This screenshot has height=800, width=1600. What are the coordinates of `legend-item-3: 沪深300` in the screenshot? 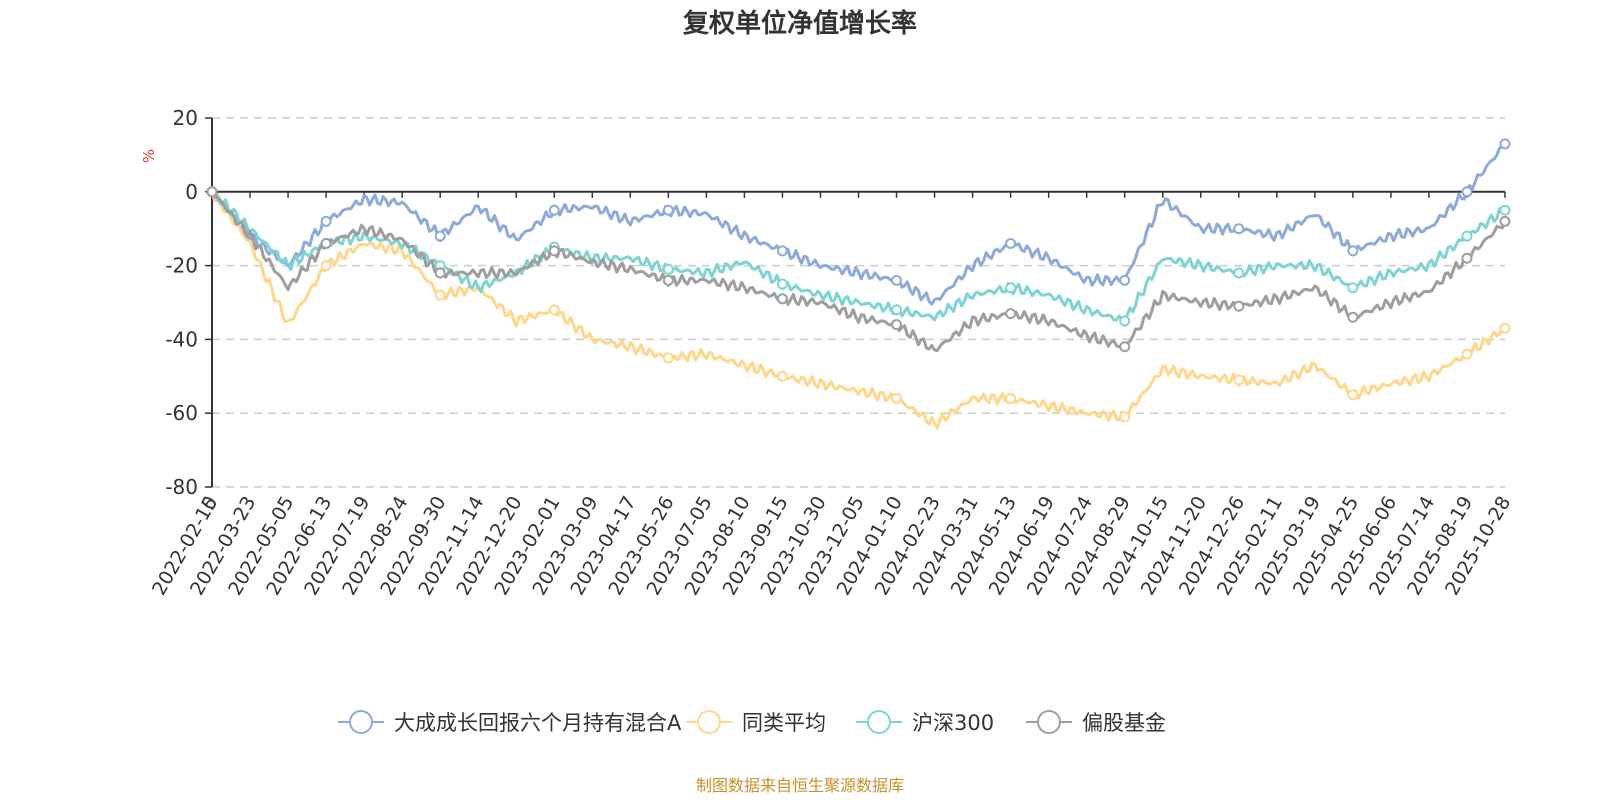 It's located at (925, 722).